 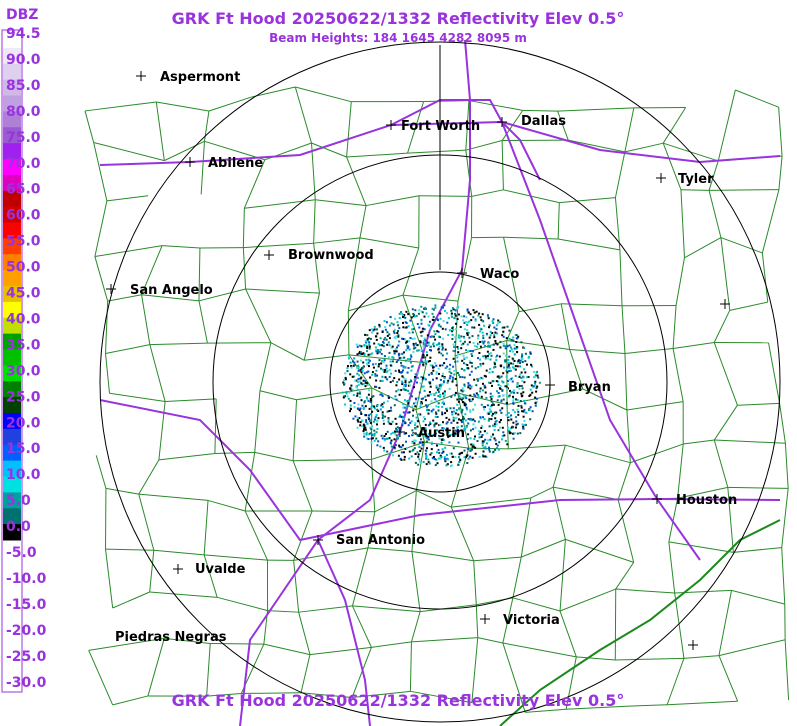 I want to click on radar-echoes, so click(x=441, y=386).